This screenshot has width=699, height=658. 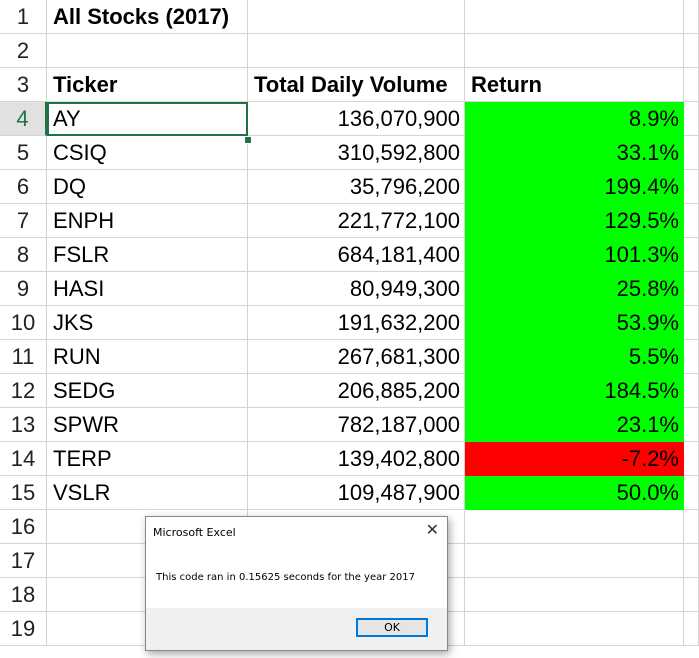 I want to click on volume-cell: 267,681,300, so click(x=356, y=357).